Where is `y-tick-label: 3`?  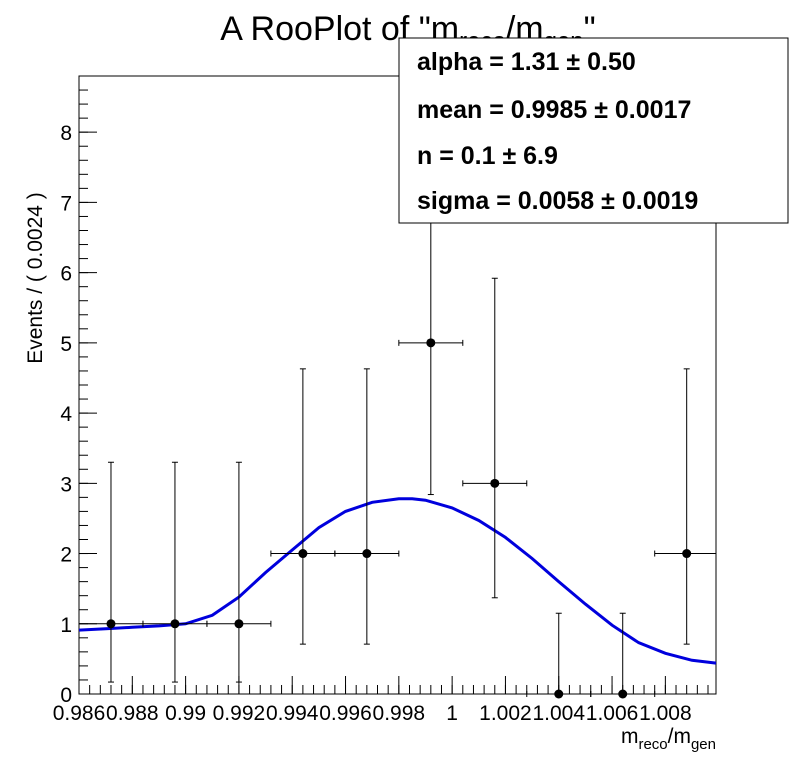
y-tick-label: 3 is located at coordinates (66, 484).